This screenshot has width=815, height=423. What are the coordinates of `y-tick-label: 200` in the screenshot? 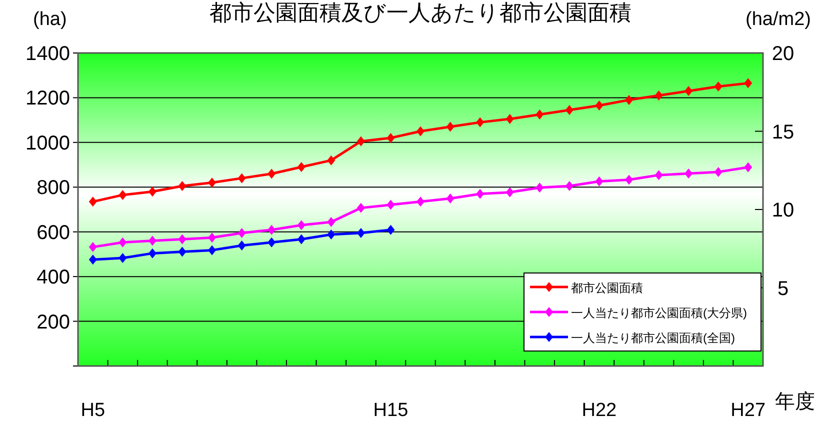 It's located at (53, 322).